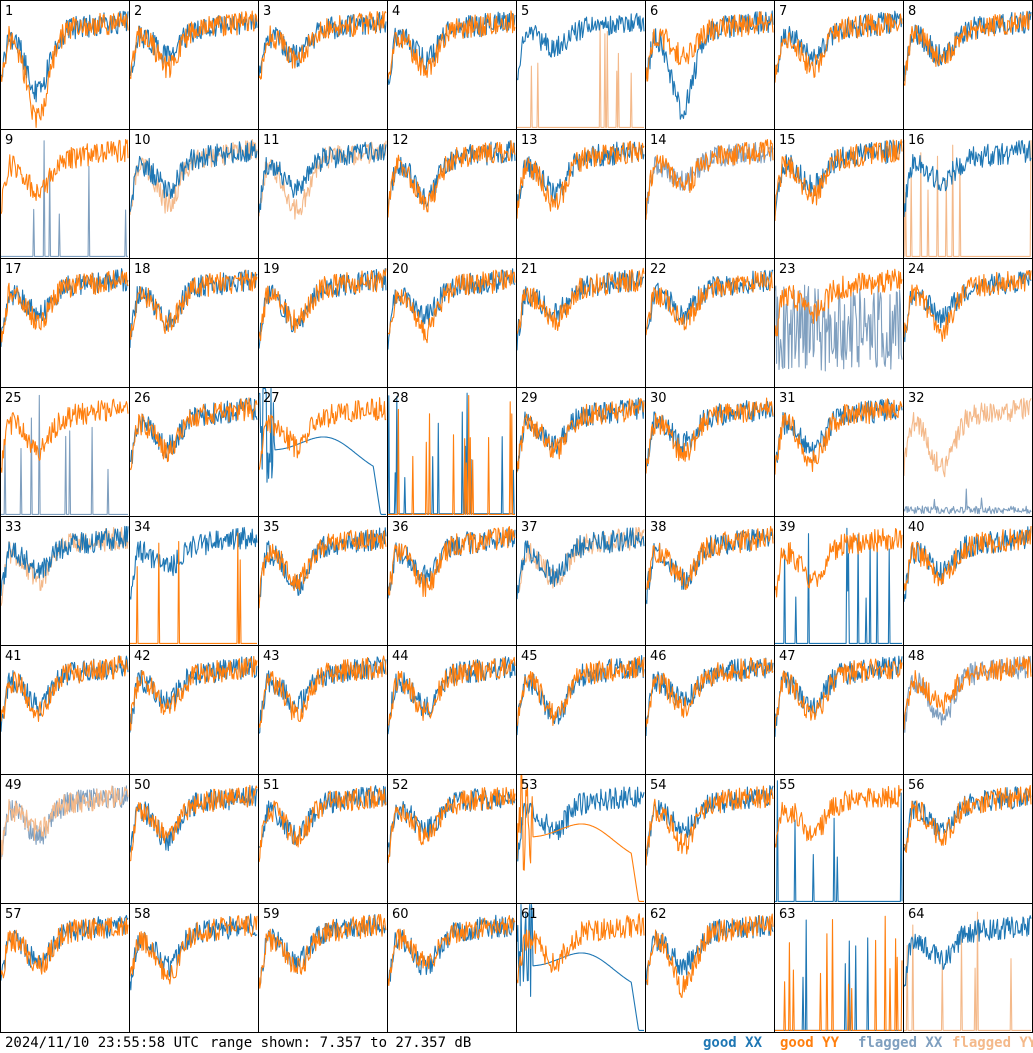 Image resolution: width=1033 pixels, height=1053 pixels. I want to click on panel-label: 13, so click(529, 140).